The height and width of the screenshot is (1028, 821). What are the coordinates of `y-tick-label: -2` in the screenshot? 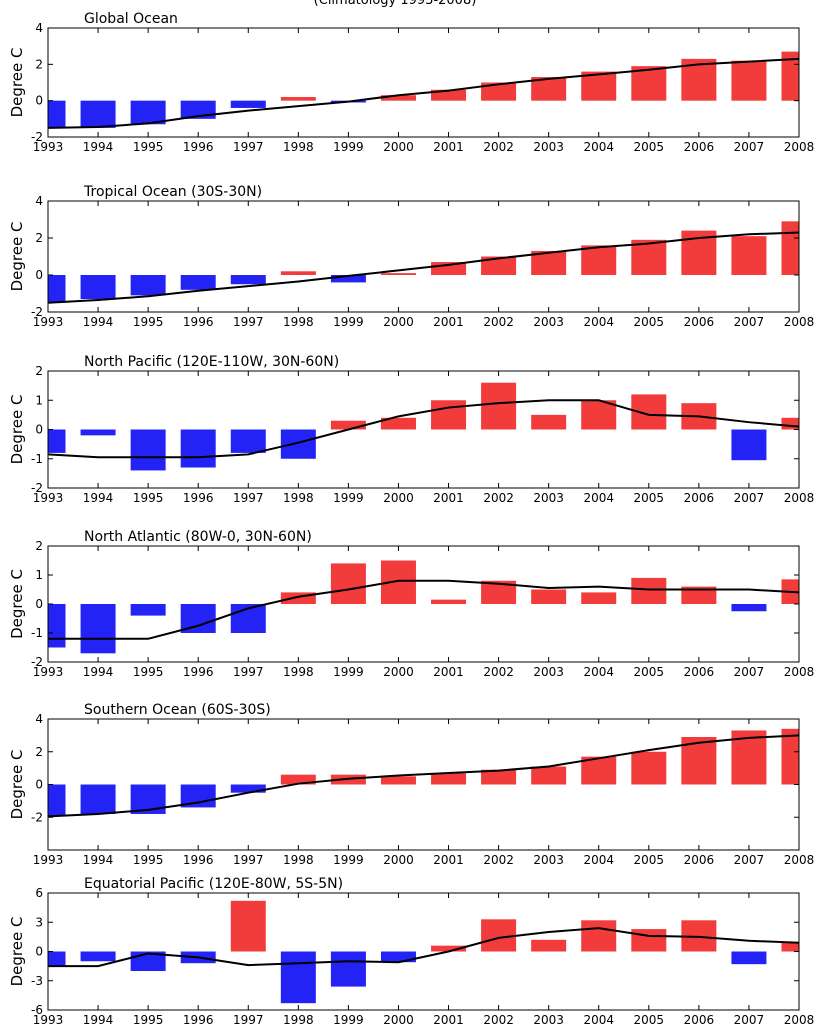 It's located at (37, 312).